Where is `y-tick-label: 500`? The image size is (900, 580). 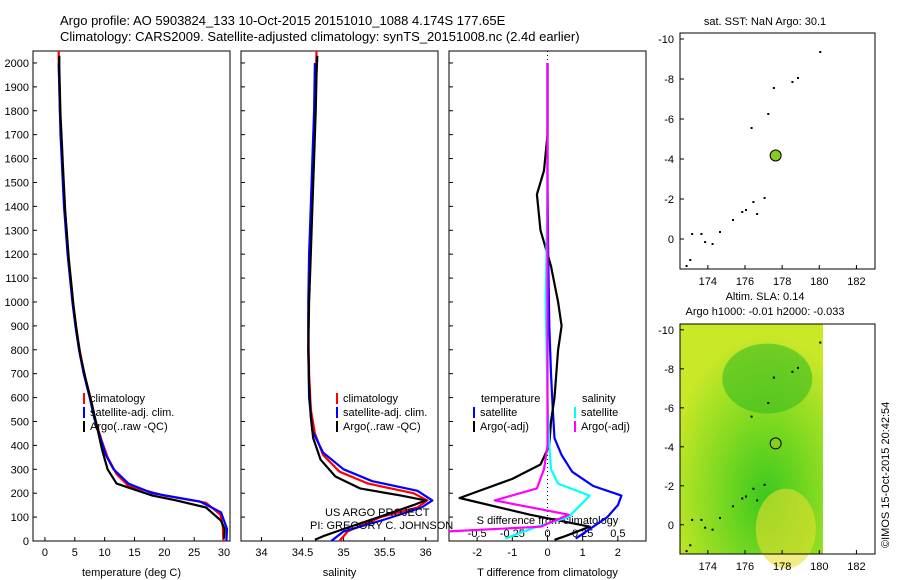
y-tick-label: 500 is located at coordinates (20, 422).